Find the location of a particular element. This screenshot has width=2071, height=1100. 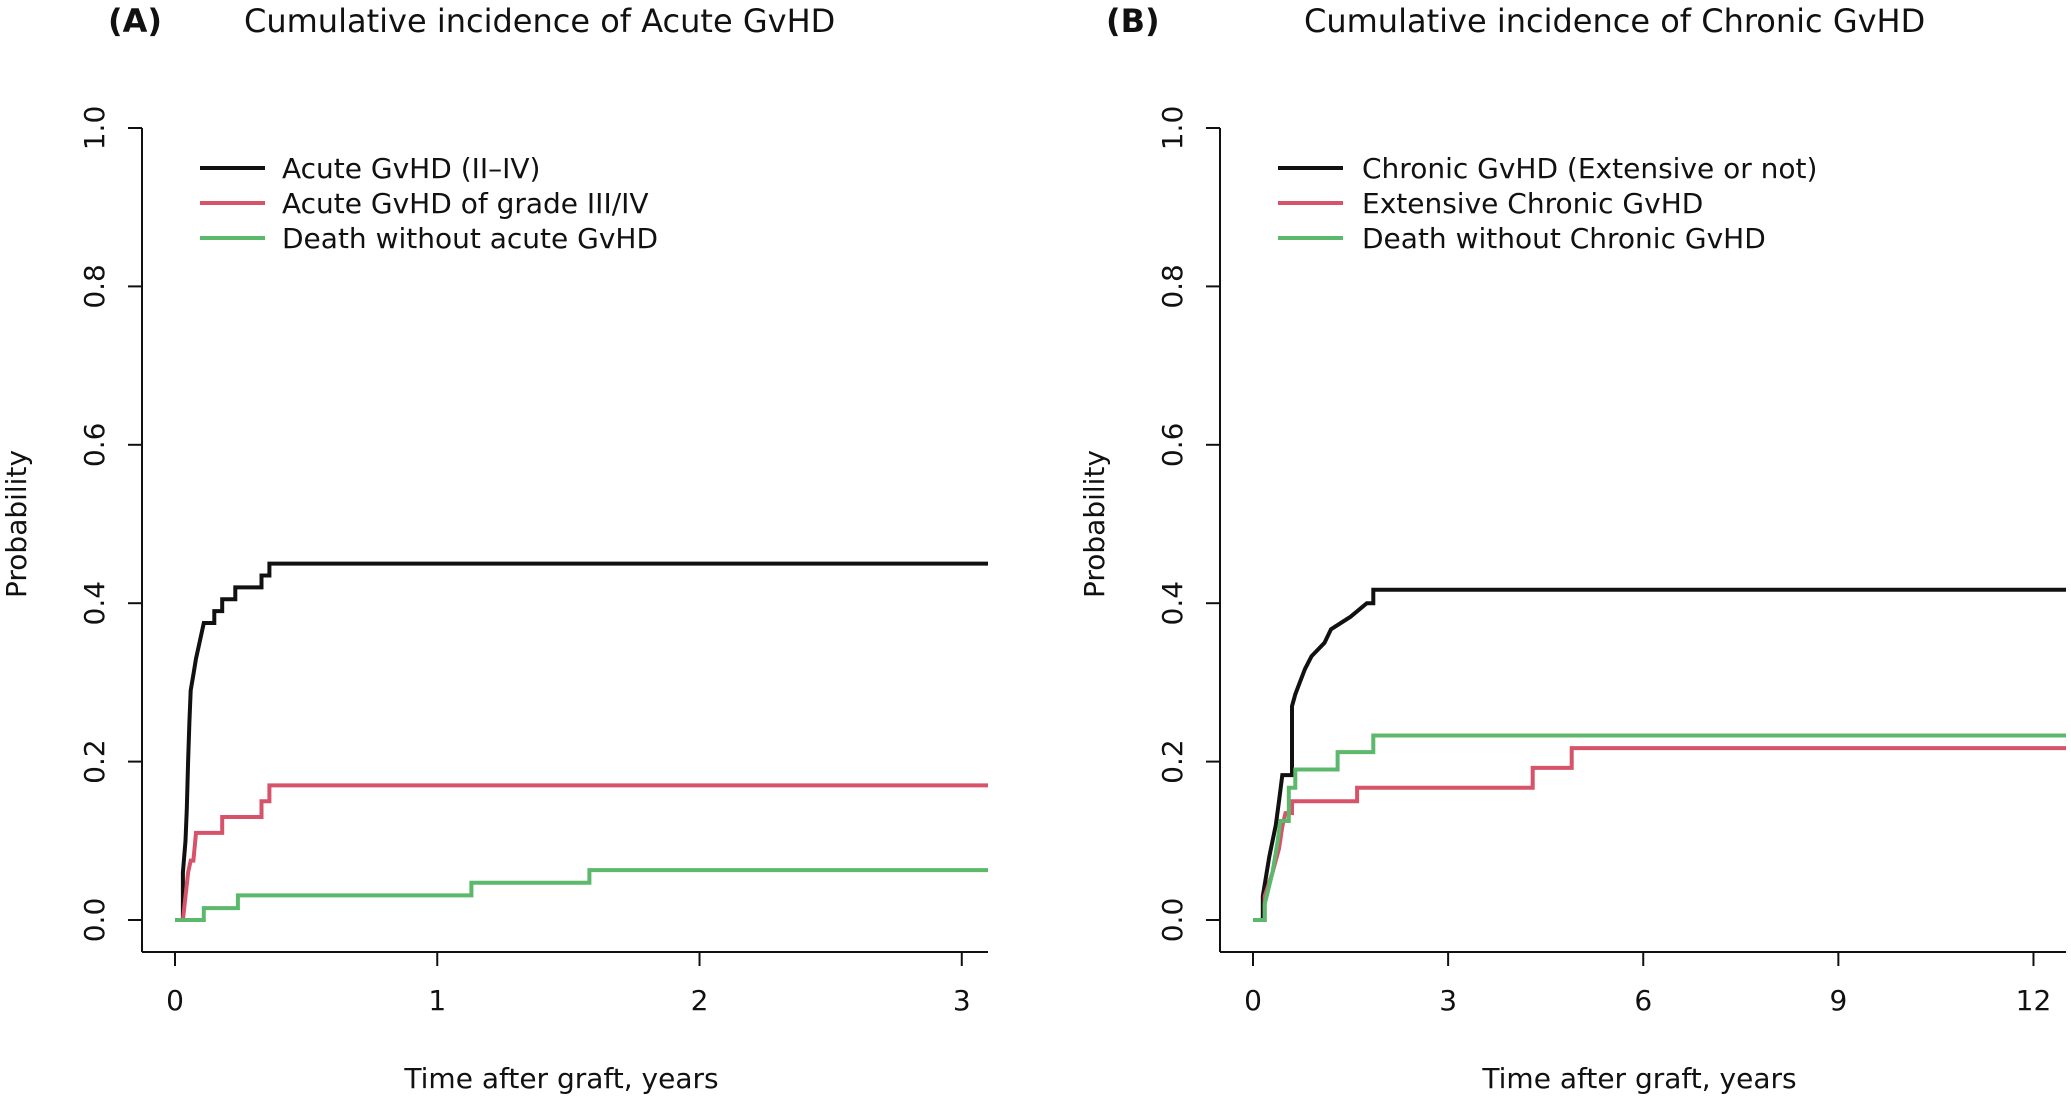

panel-title: Cumulative incidence of Chronic GvHD is located at coordinates (1614, 21).